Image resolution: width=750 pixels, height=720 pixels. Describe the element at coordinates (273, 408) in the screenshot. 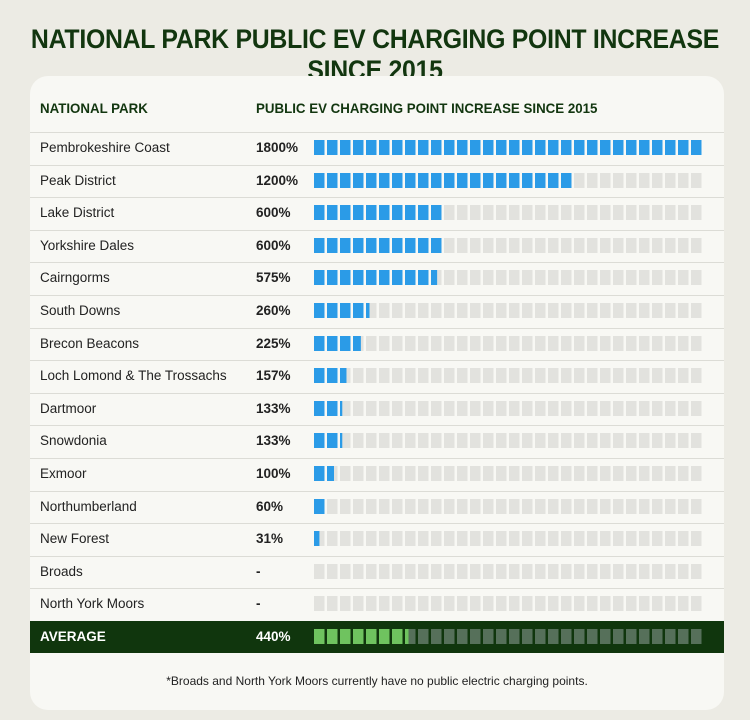

I see `value-label: 133%` at that location.